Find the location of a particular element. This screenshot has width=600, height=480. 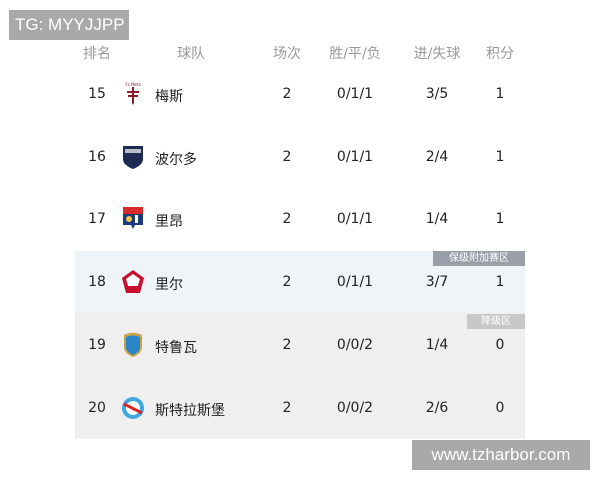

table-row: 20 斯特拉斯堡 2 0/0/2 2/6 0 is located at coordinates (300, 409).